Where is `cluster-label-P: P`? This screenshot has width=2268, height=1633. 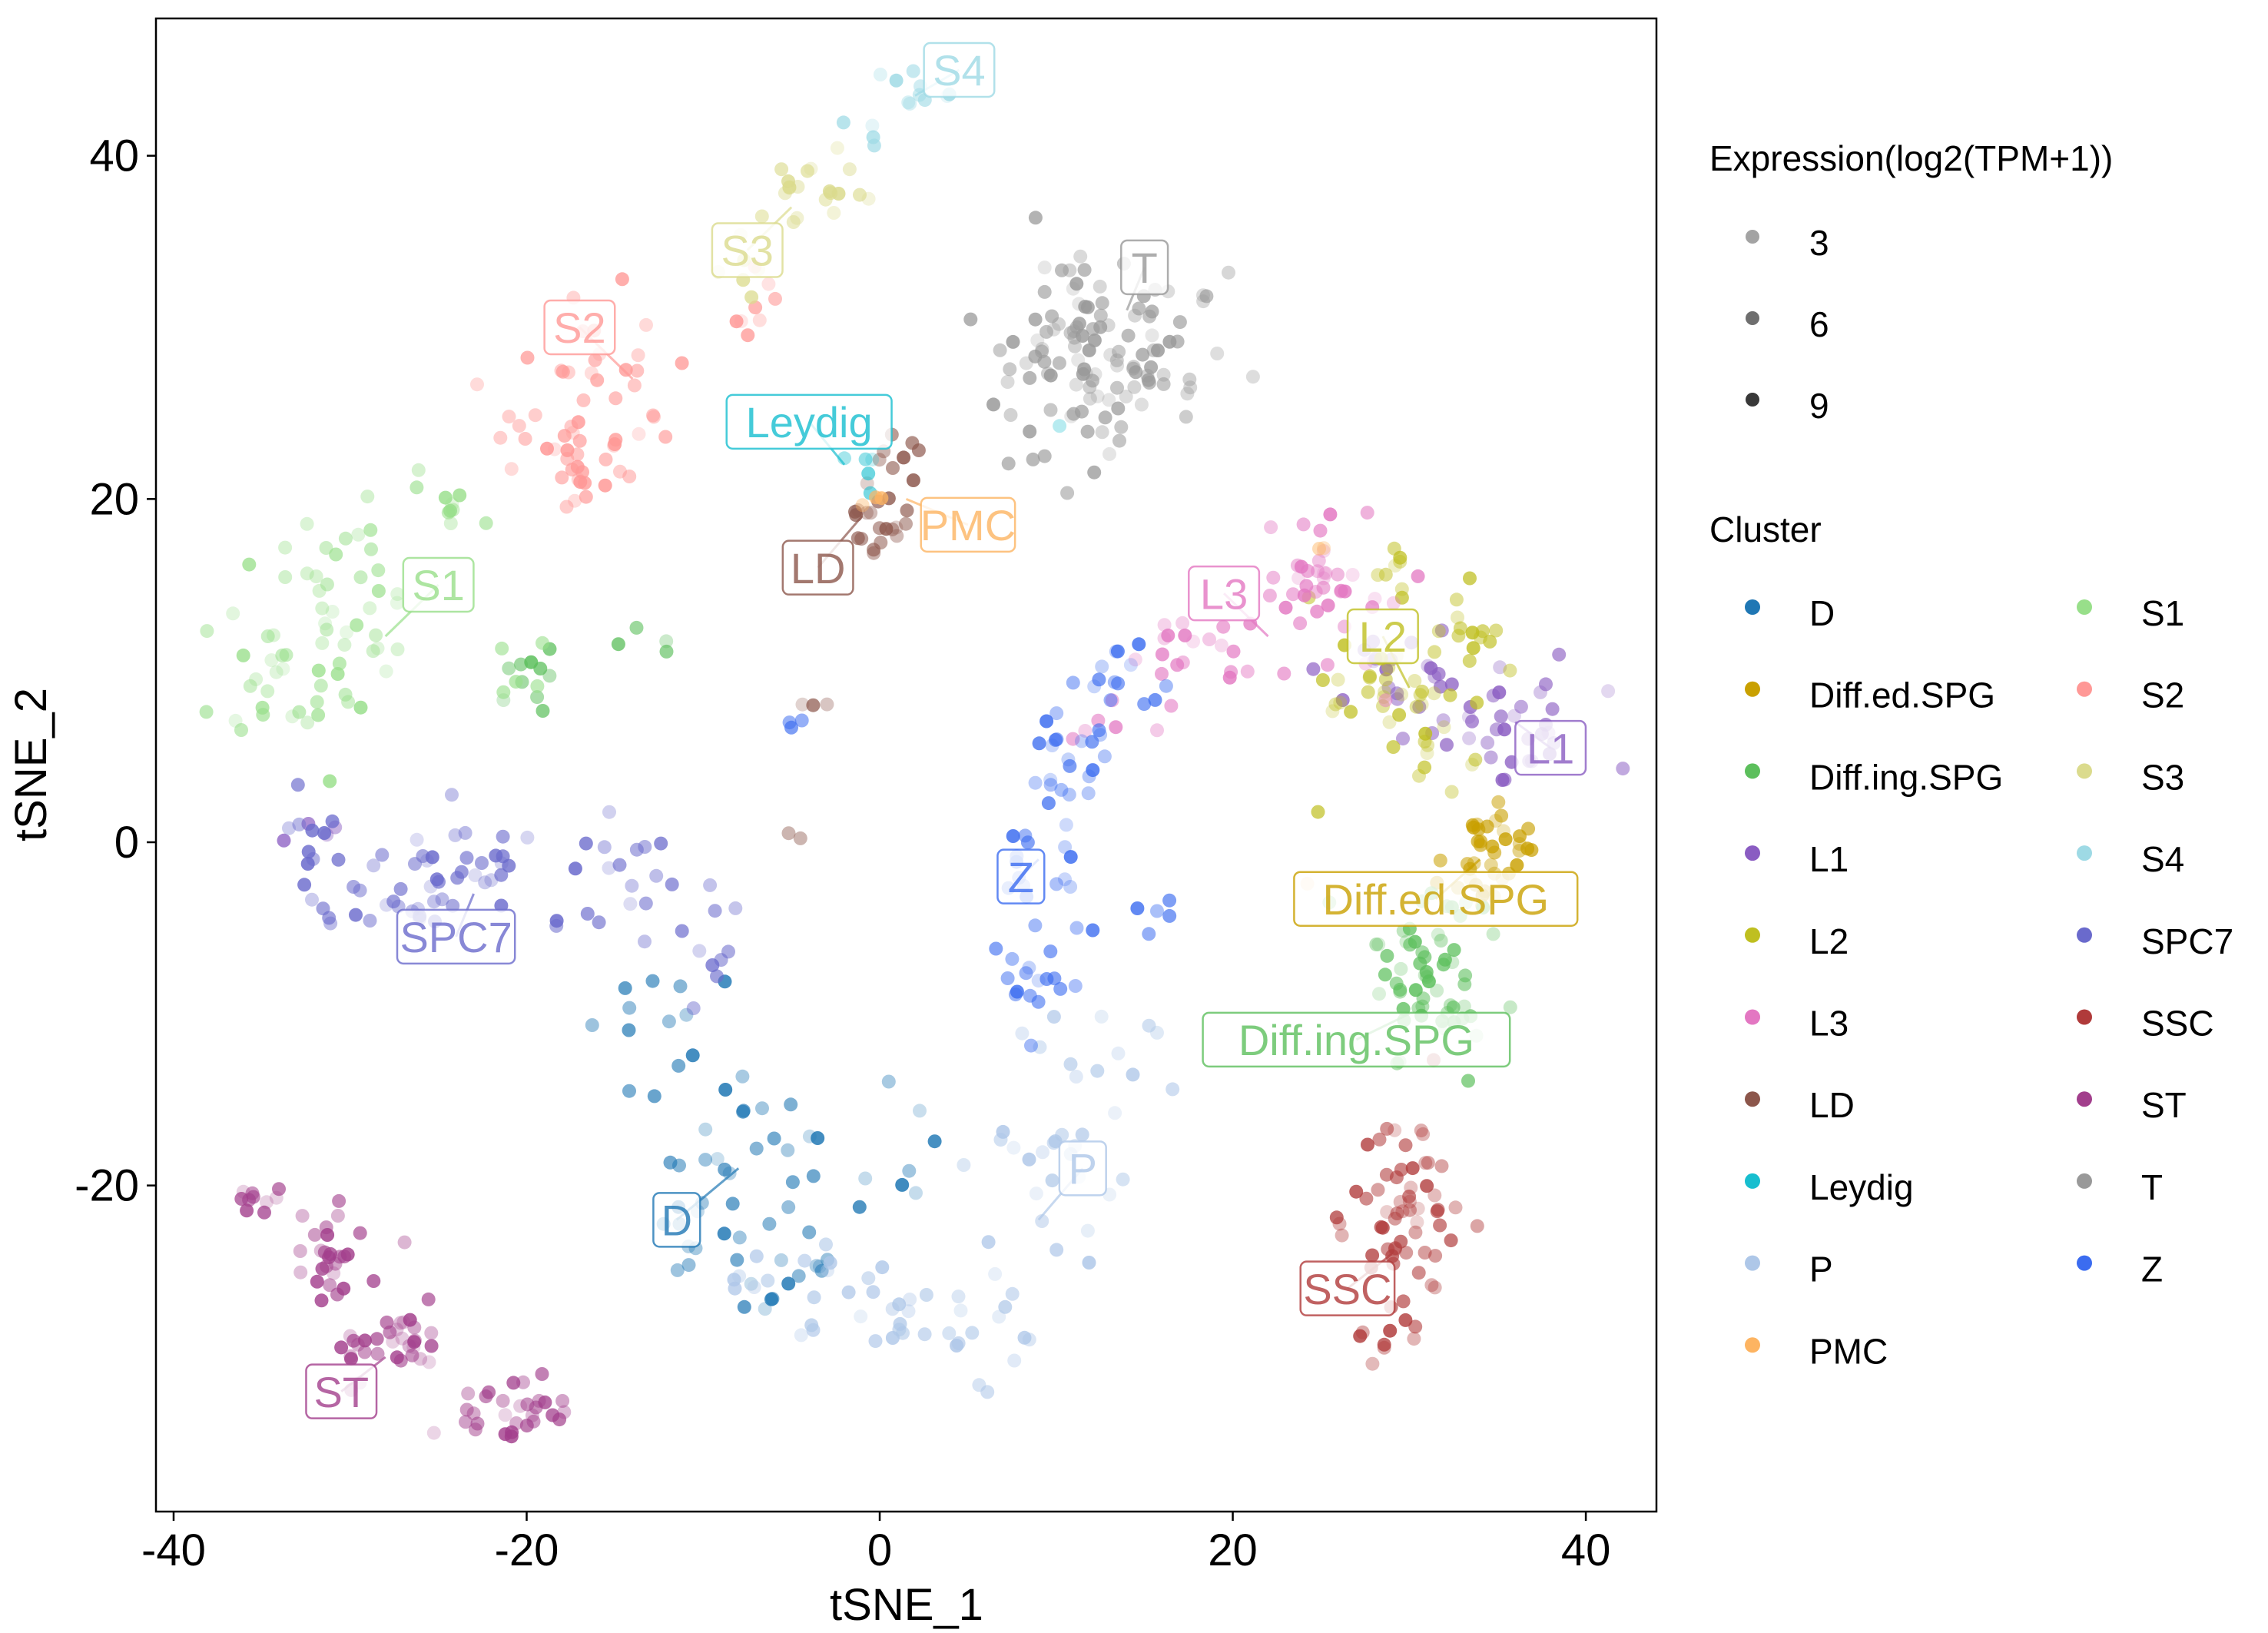 cluster-label-P: P is located at coordinates (1072, 1180).